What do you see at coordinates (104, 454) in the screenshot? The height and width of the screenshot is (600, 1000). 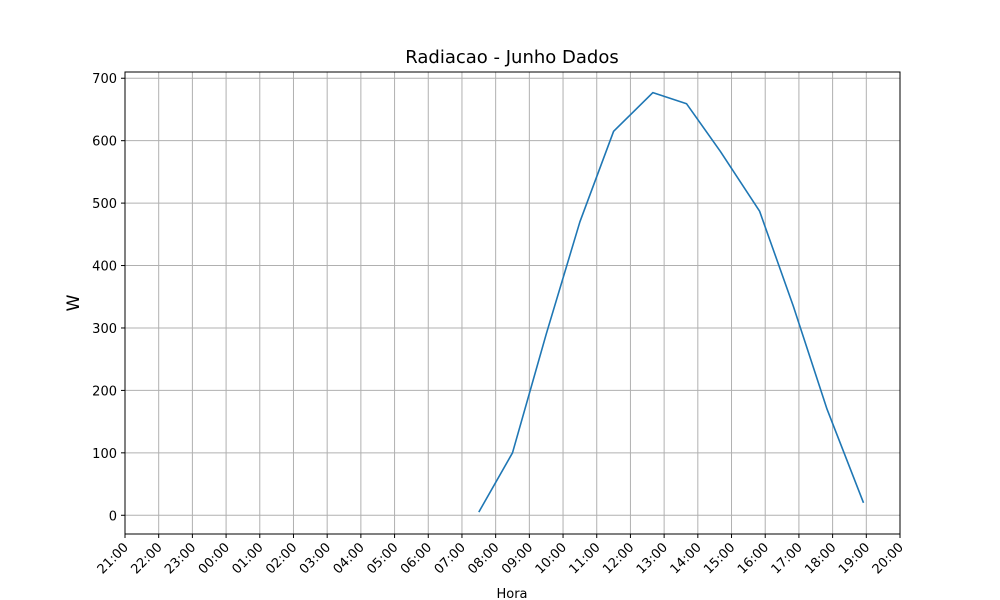 I see `y-tick-label: 100` at bounding box center [104, 454].